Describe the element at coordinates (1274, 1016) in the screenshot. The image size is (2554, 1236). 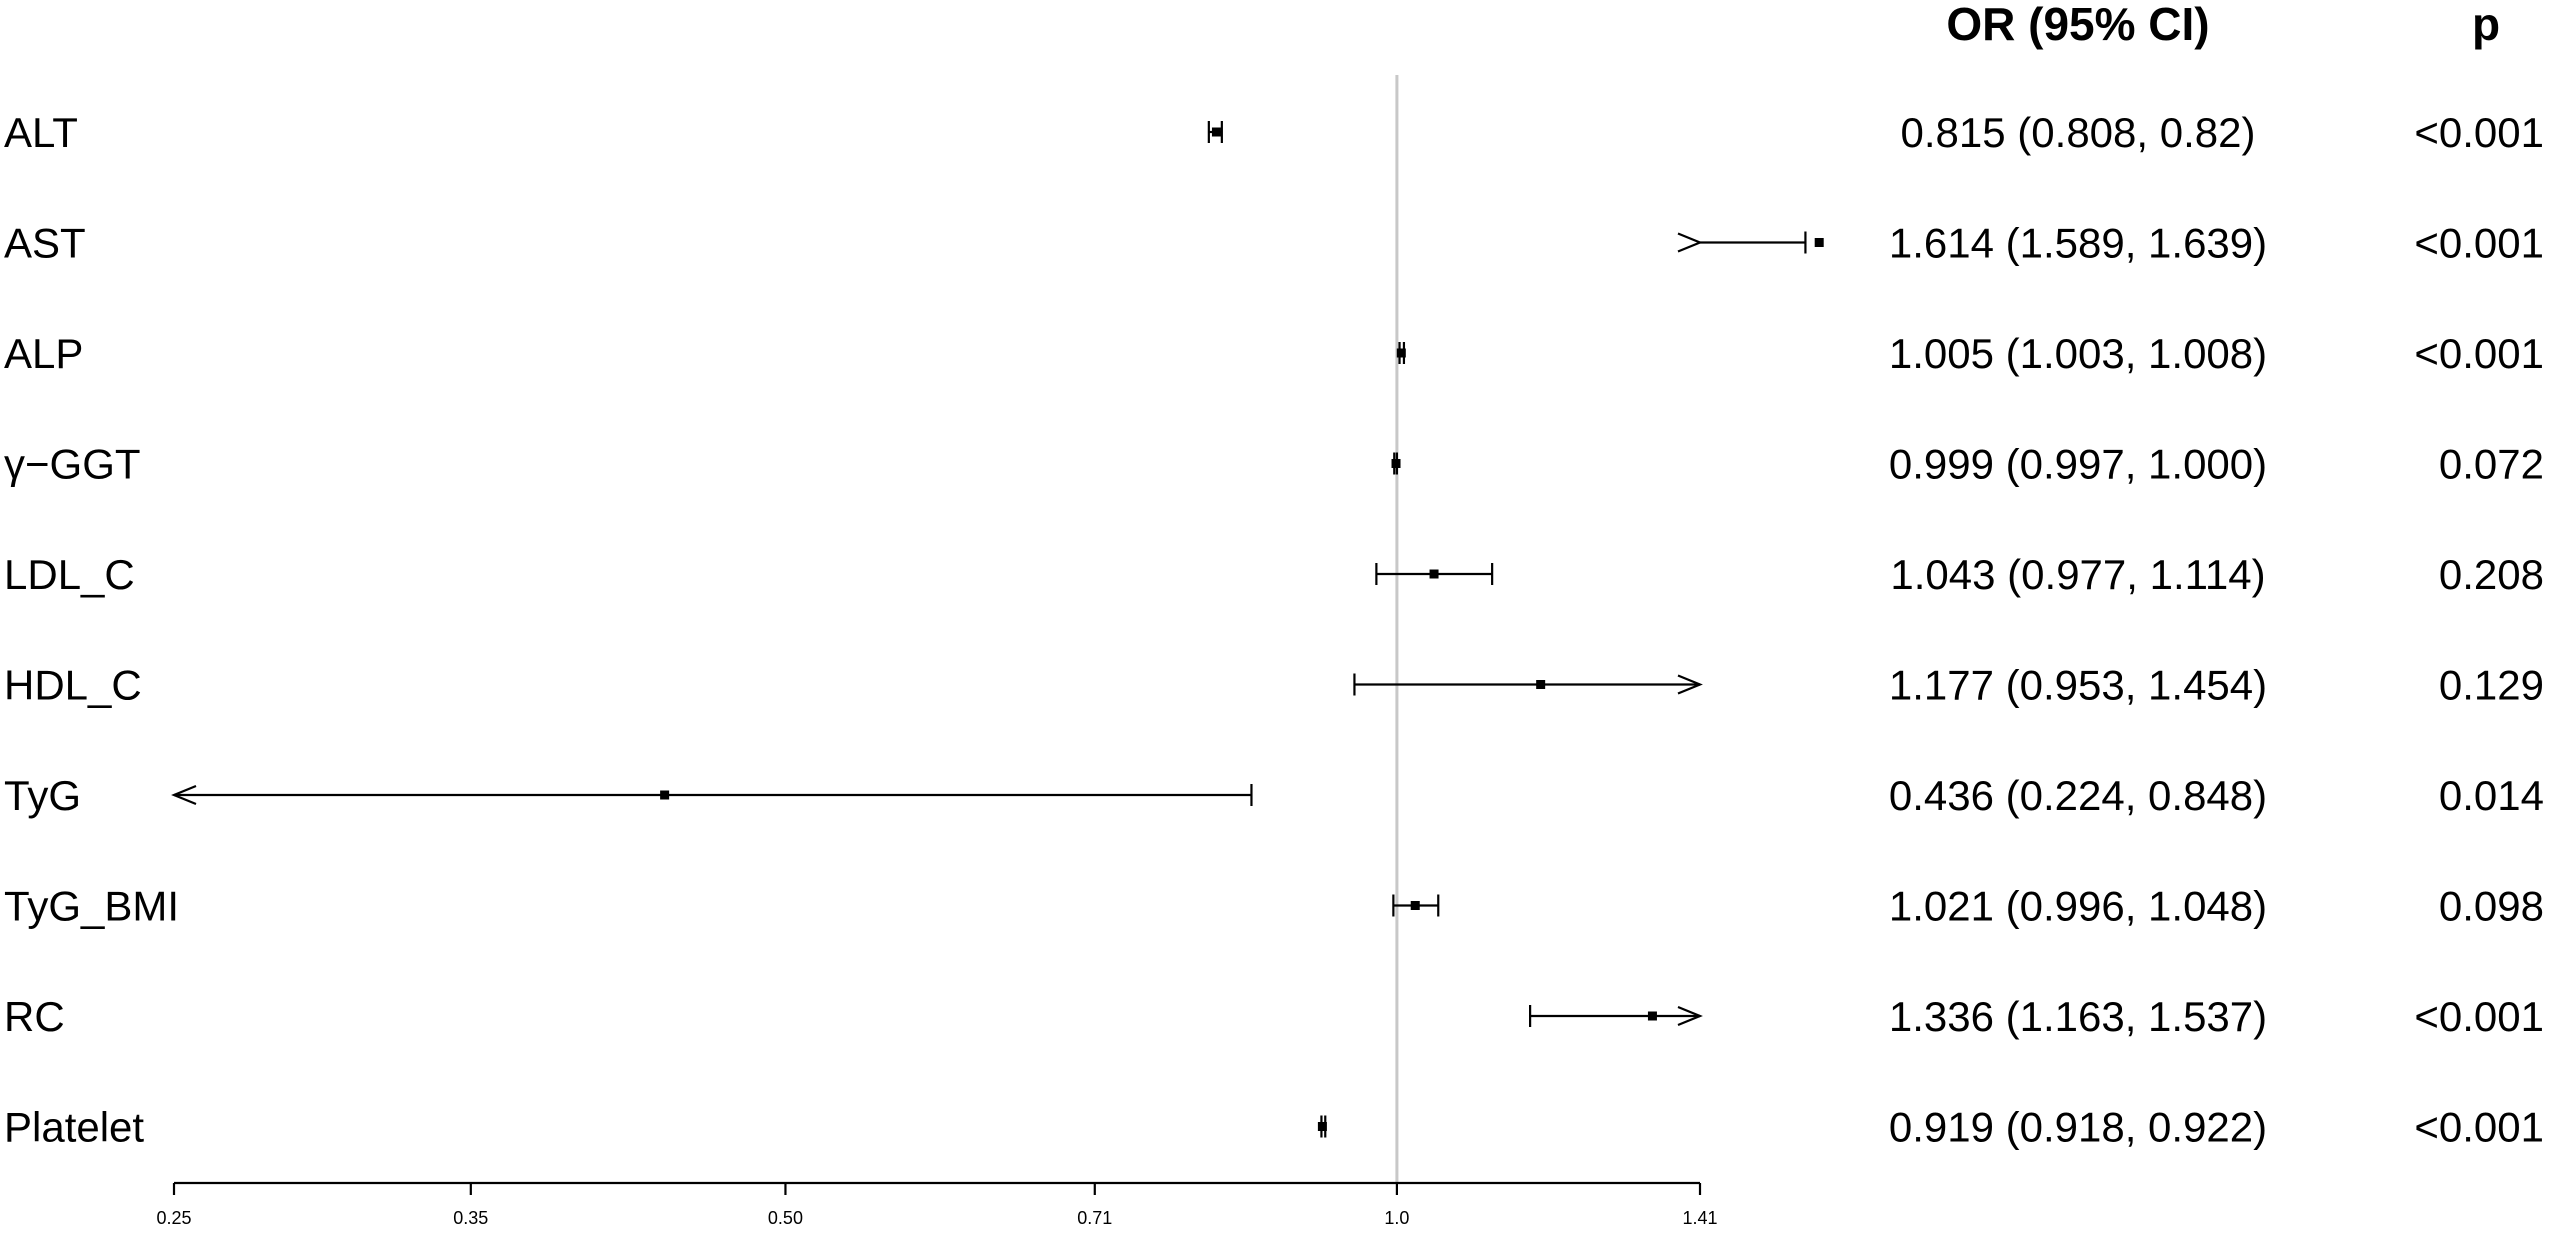
I see `forest-row: RC 1.336 (1.163, 1.537) <0.001` at that location.